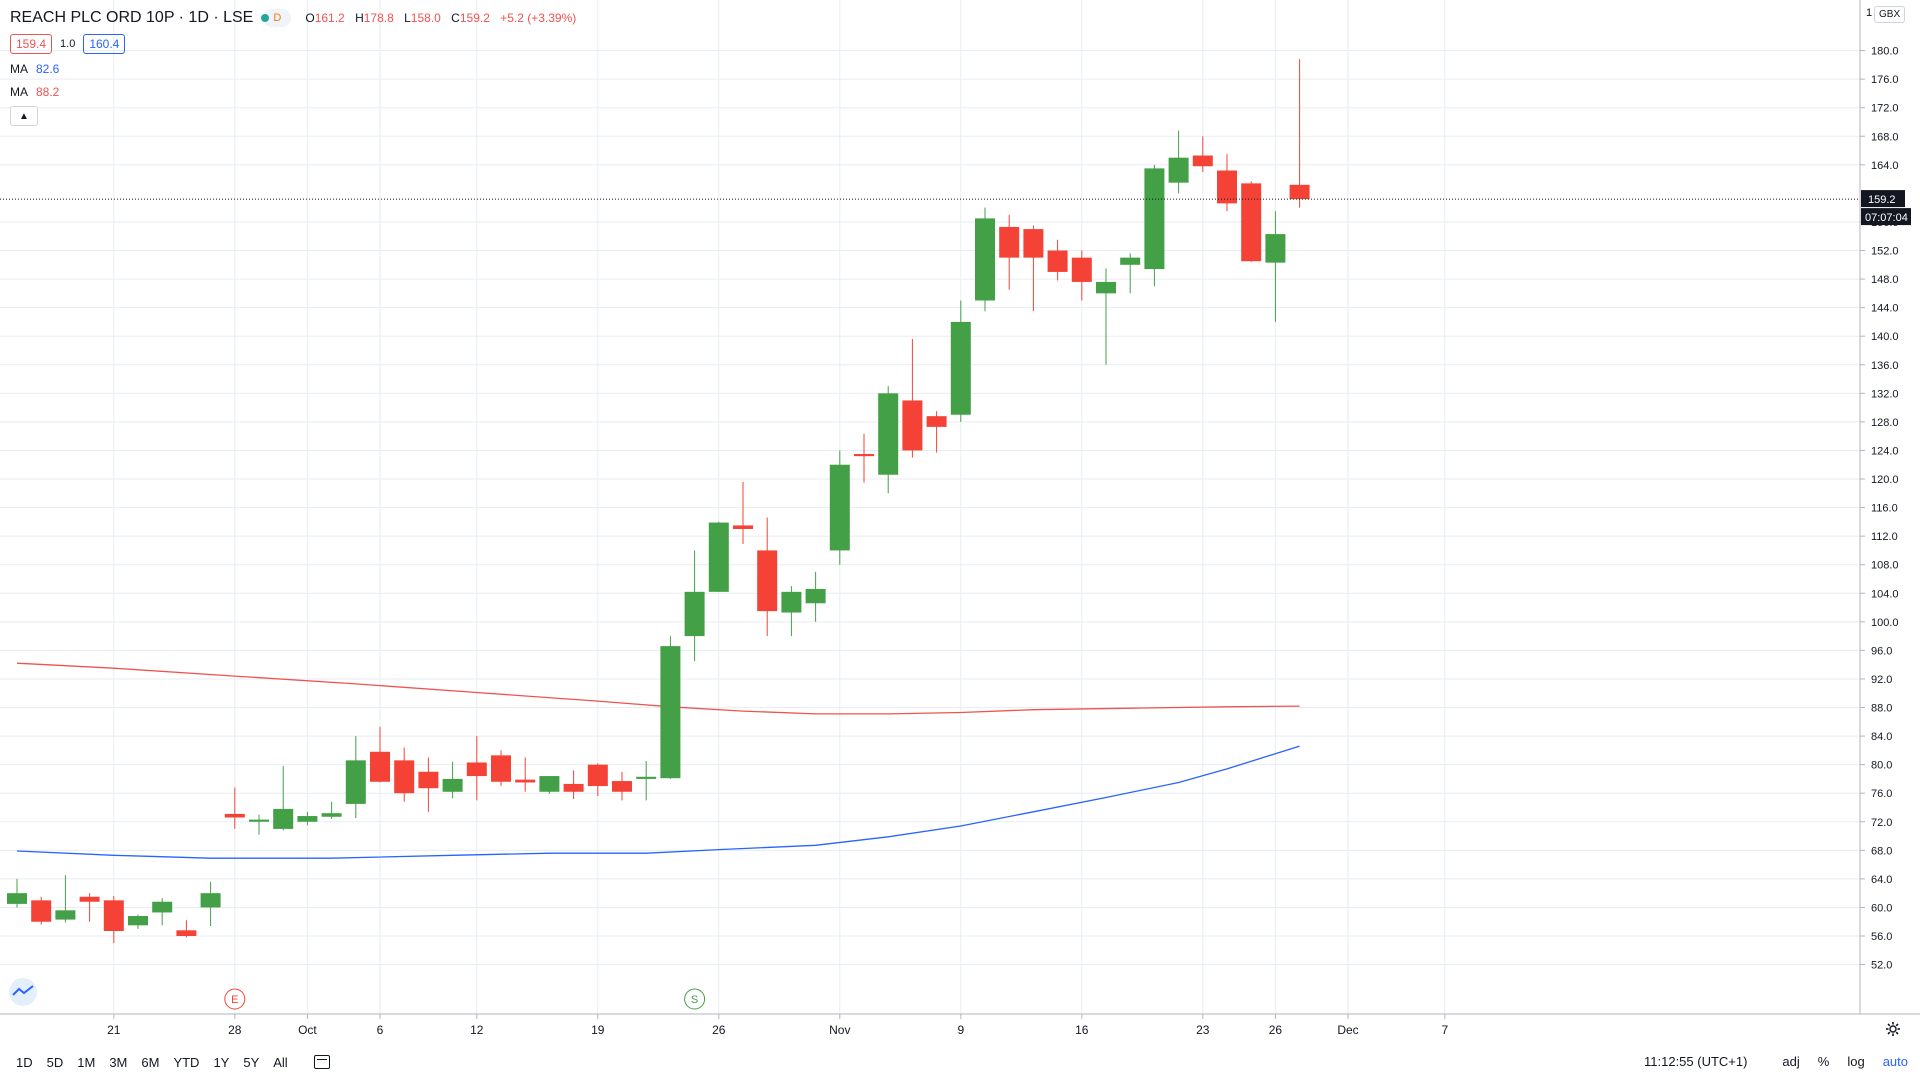 This screenshot has height=1080, width=1920. Describe the element at coordinates (598, 1030) in the screenshot. I see `time-tick-label: 19` at that location.